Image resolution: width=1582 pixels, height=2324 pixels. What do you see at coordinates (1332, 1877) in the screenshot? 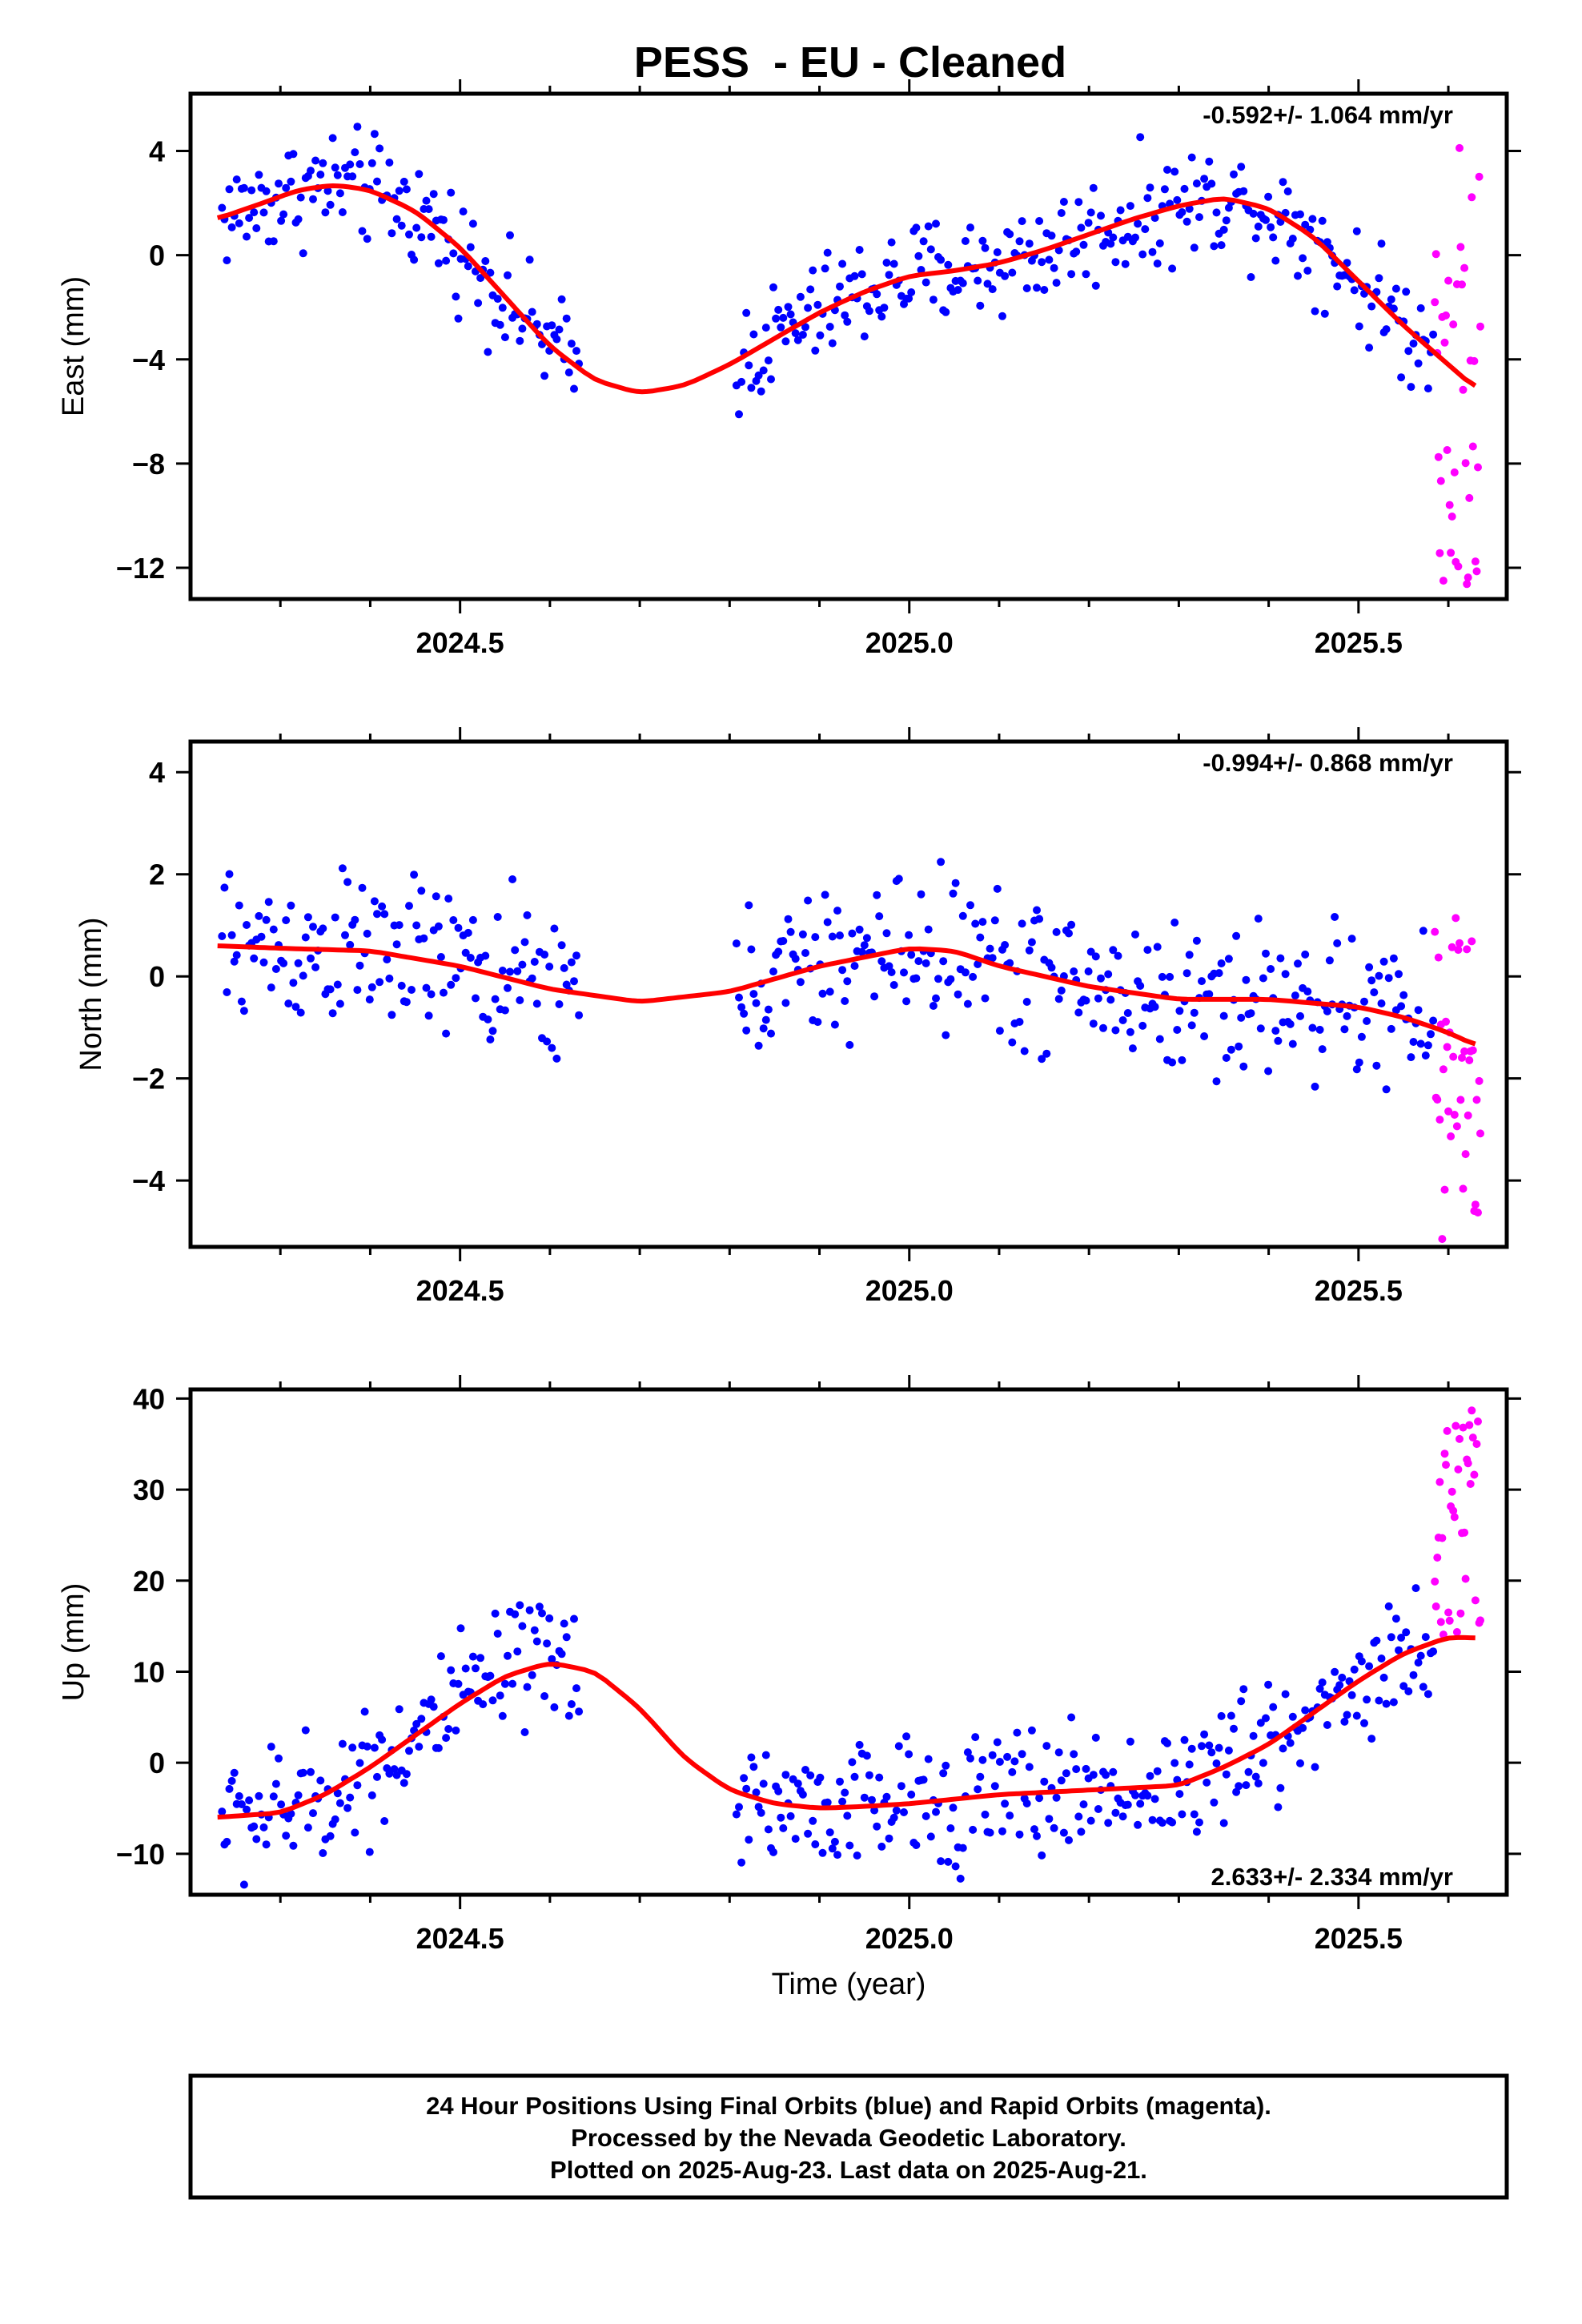
I see `up-rate-label: 2.633+/- 2.334 mm/yr` at bounding box center [1332, 1877].